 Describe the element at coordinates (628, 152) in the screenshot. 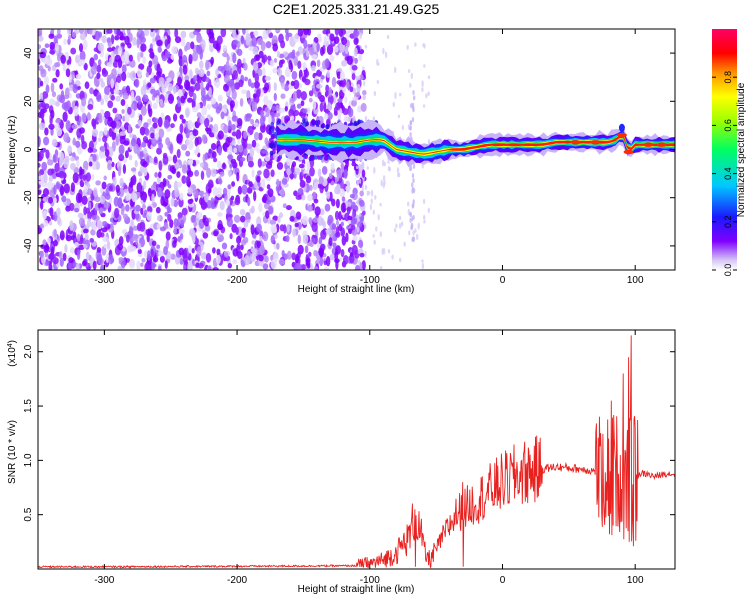

I see `ridge-blob` at that location.